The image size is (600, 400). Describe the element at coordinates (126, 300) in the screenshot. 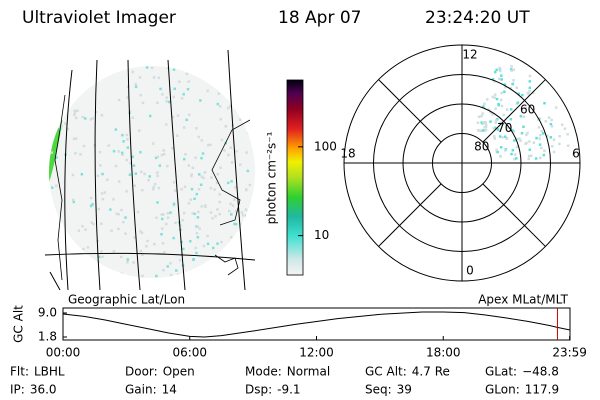

I see `map-label: Geographic Lat/Lon` at that location.